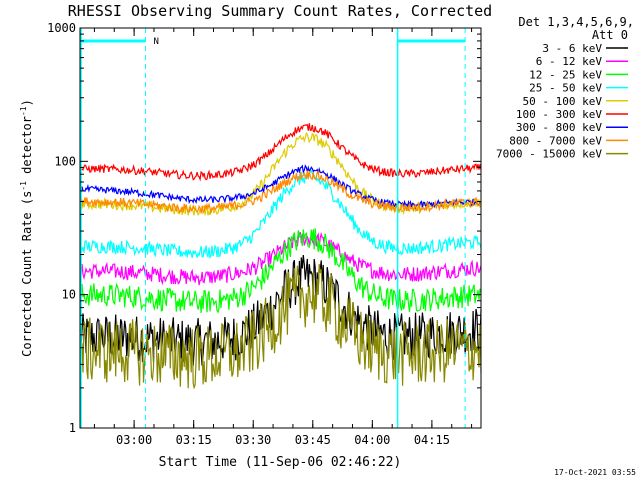  What do you see at coordinates (572, 48) in the screenshot?
I see `legend-label: 3 - 6 keV` at bounding box center [572, 48].